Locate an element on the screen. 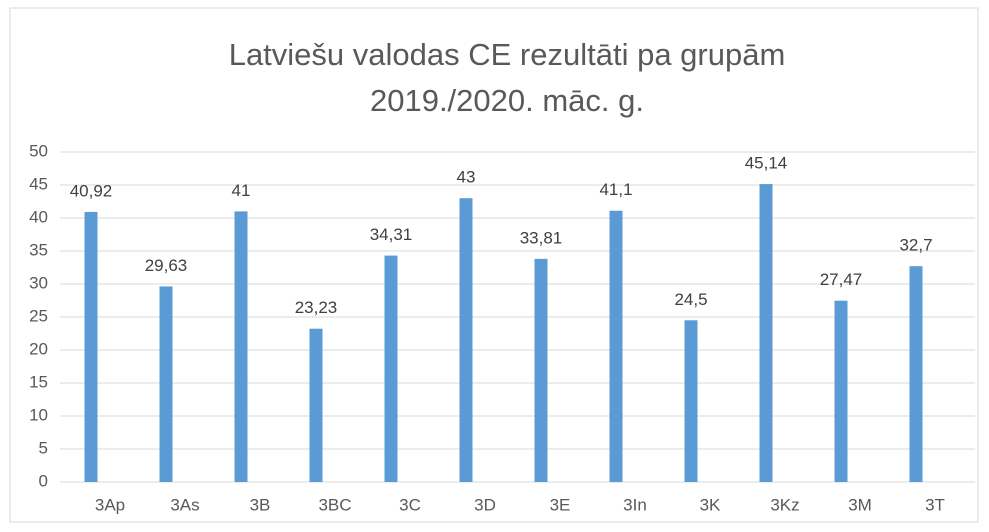 The image size is (989, 532). y-tick-label: 35 is located at coordinates (38, 249).